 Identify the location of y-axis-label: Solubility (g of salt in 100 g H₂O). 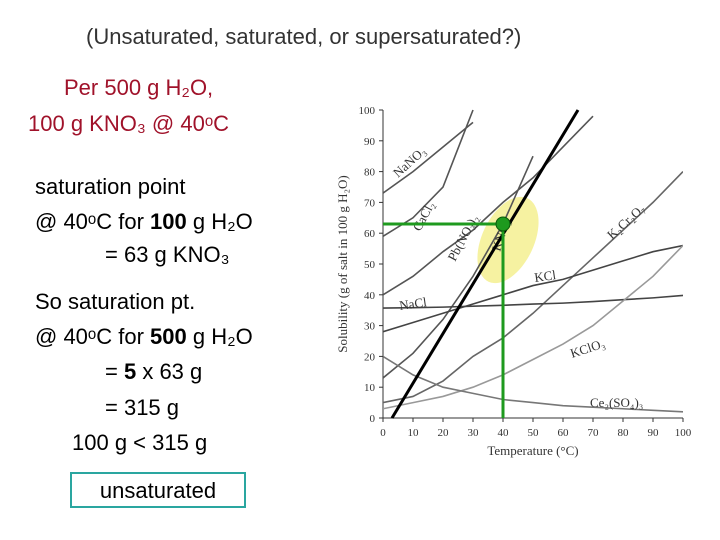
(342, 264).